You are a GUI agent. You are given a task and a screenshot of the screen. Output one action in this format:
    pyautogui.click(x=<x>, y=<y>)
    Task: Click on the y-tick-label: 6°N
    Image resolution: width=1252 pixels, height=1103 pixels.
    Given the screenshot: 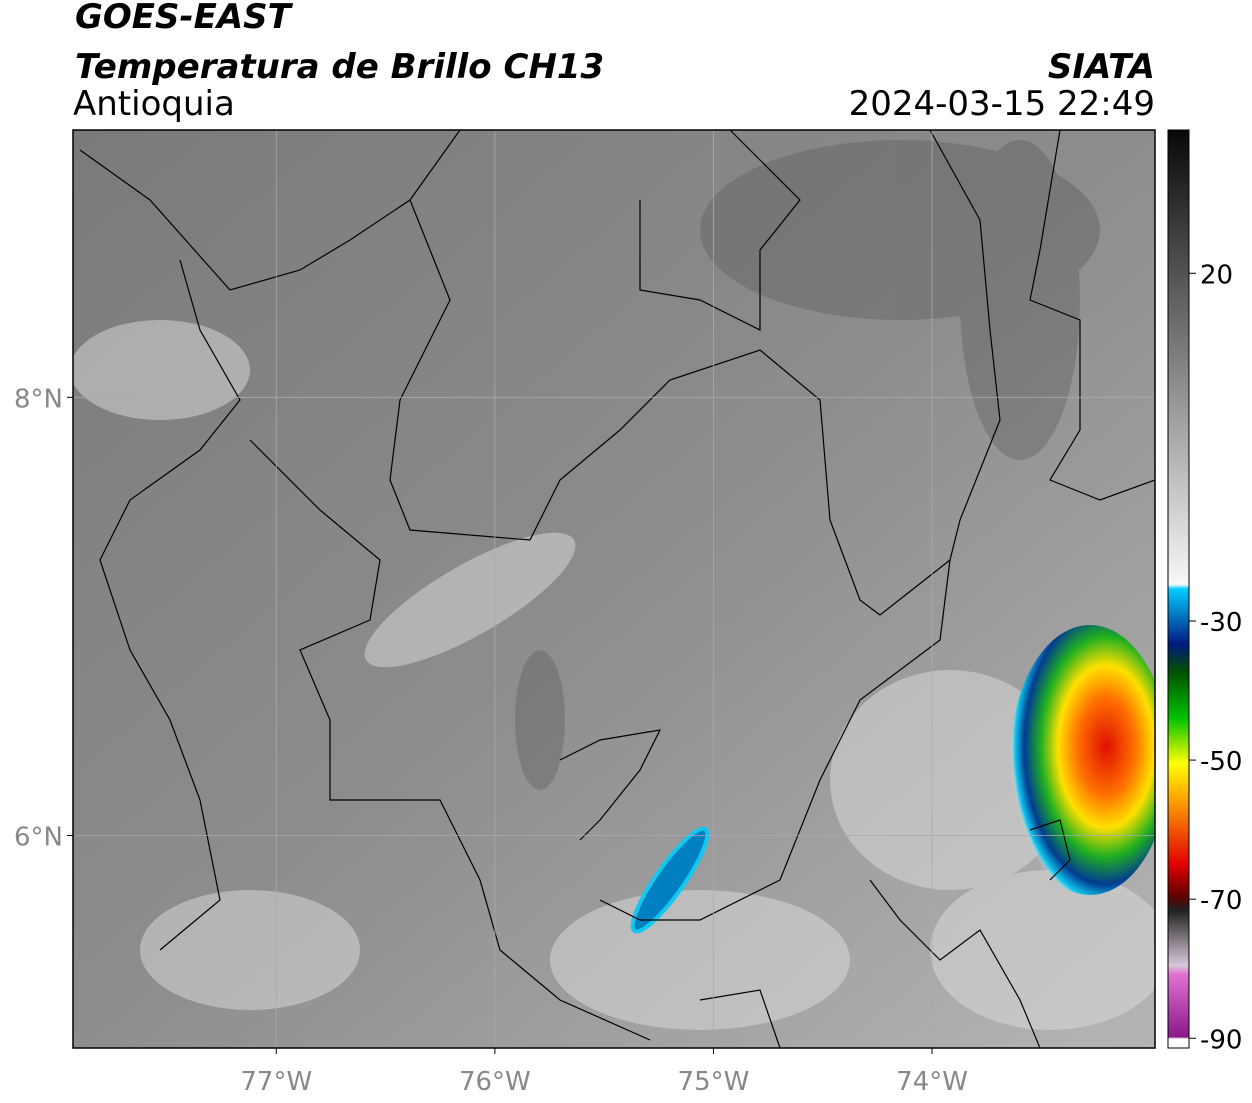 What is the action you would take?
    pyautogui.click(x=38, y=837)
    